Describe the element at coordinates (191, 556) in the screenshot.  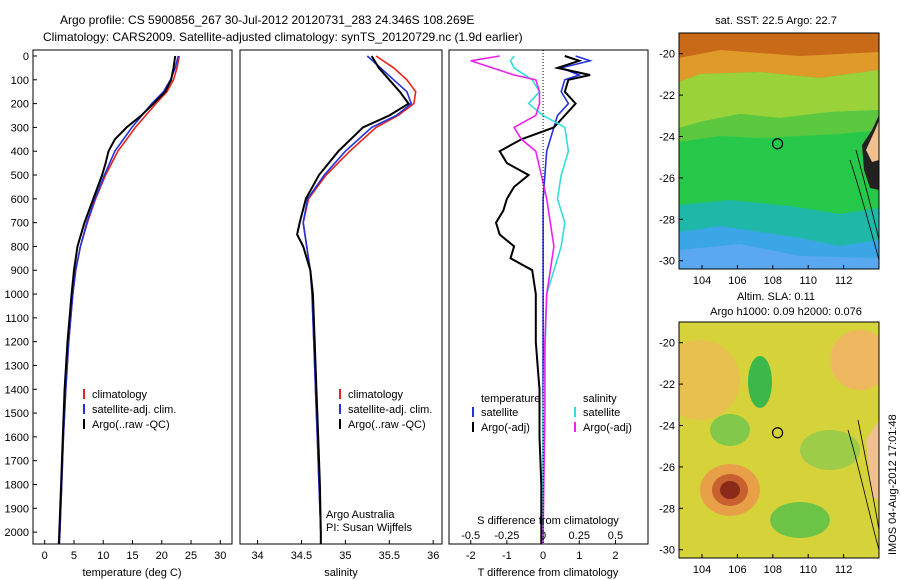
I see `x-tick-label: 25` at that location.